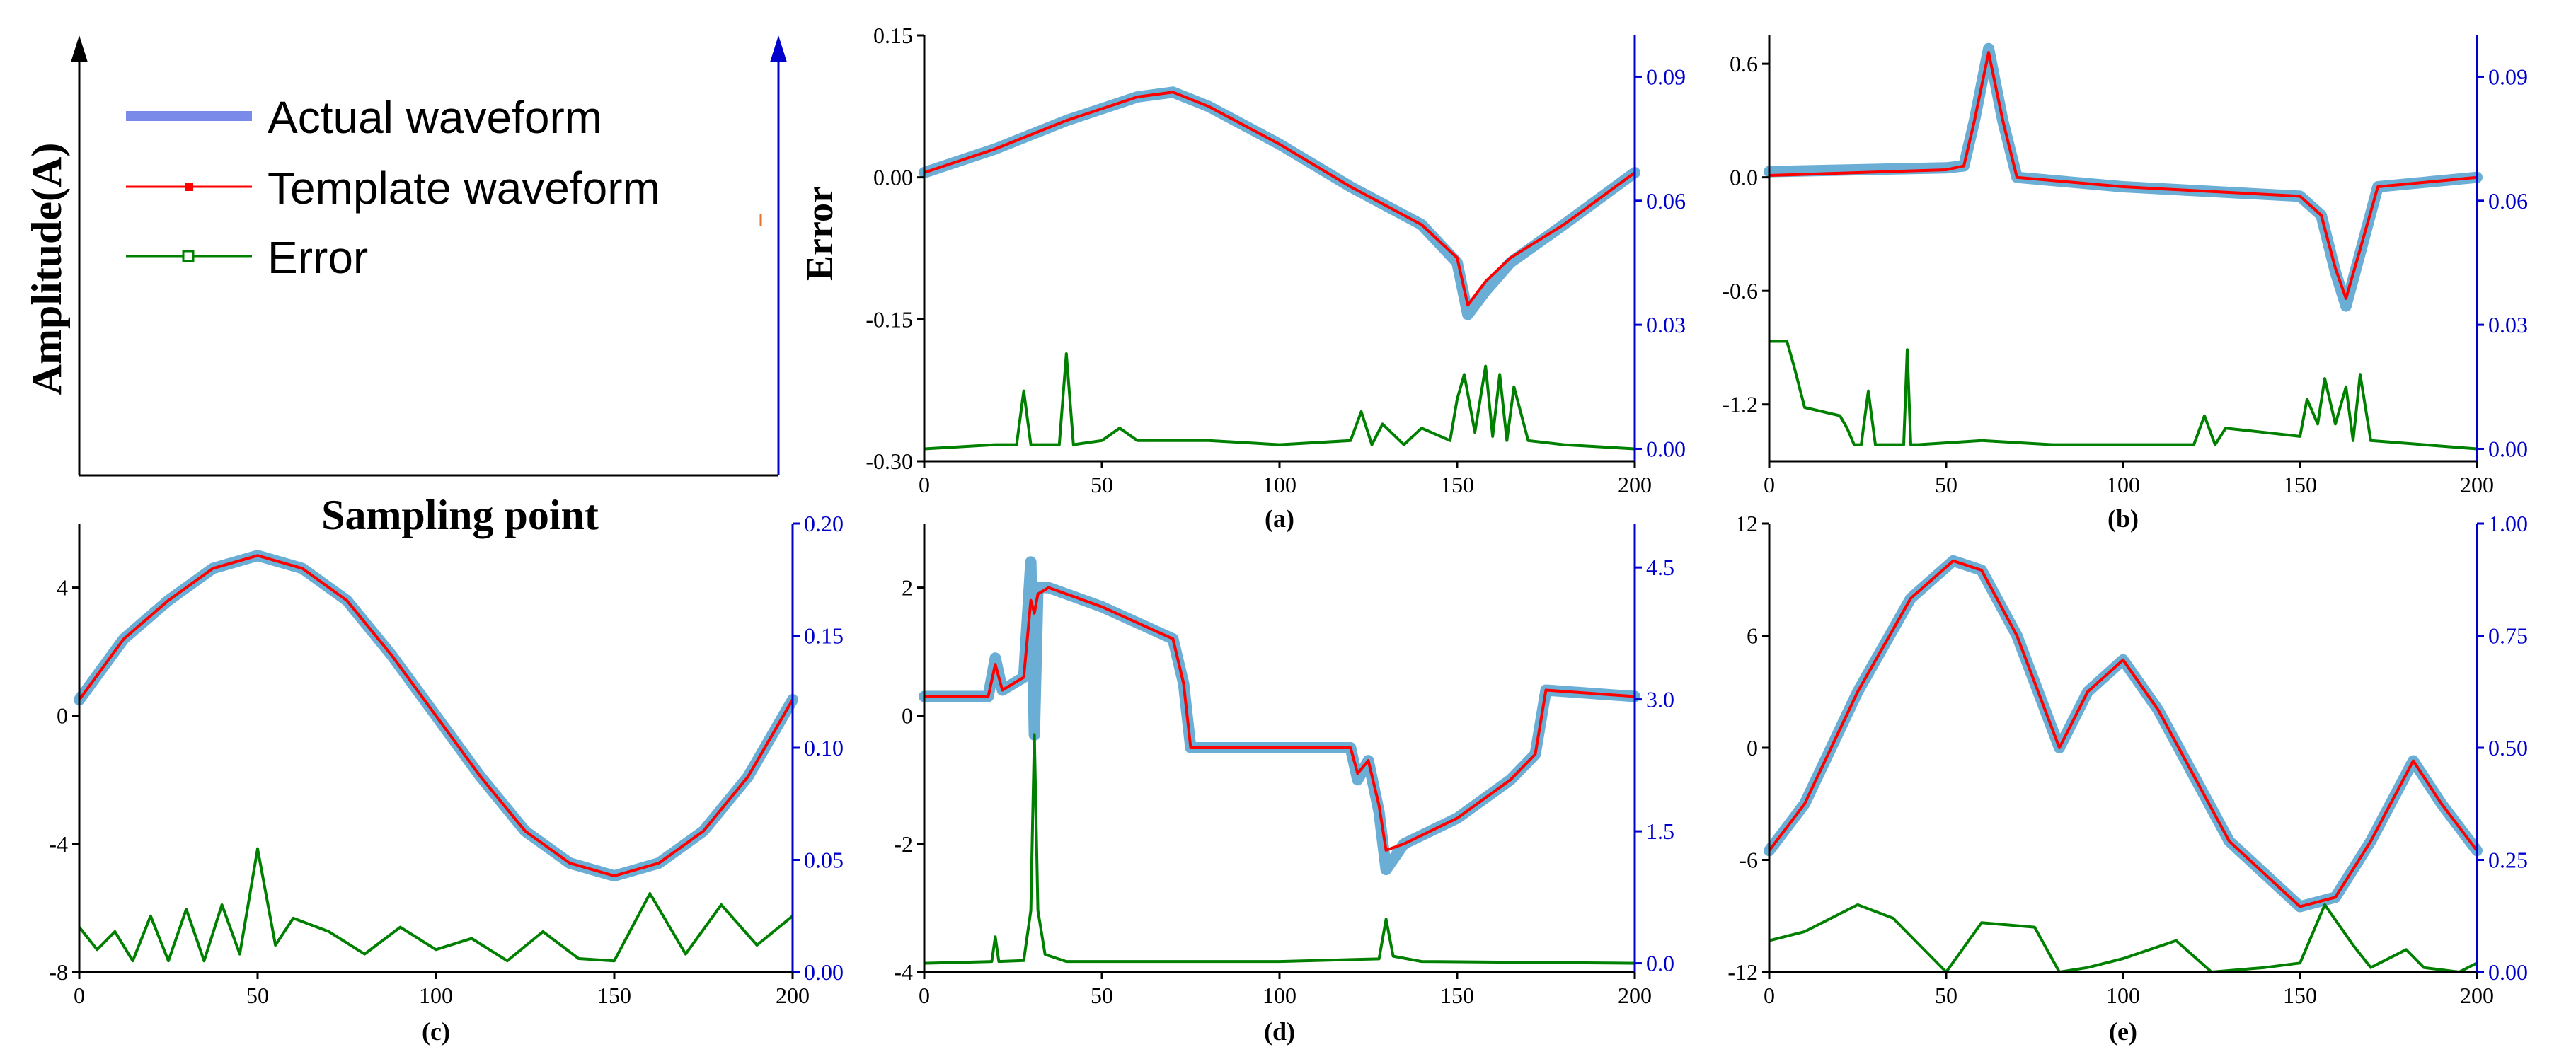 The width and height of the screenshot is (2576, 1064). I want to click on y-tick-label: 6, so click(1753, 636).